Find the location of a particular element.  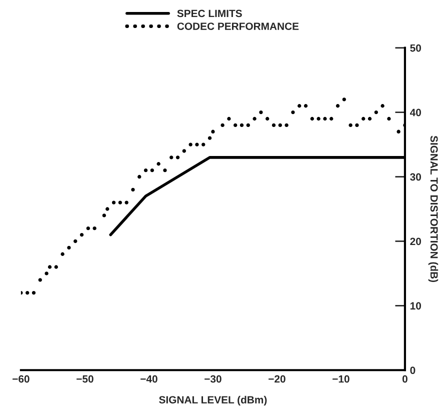

x-tick-label: −20 is located at coordinates (277, 379).